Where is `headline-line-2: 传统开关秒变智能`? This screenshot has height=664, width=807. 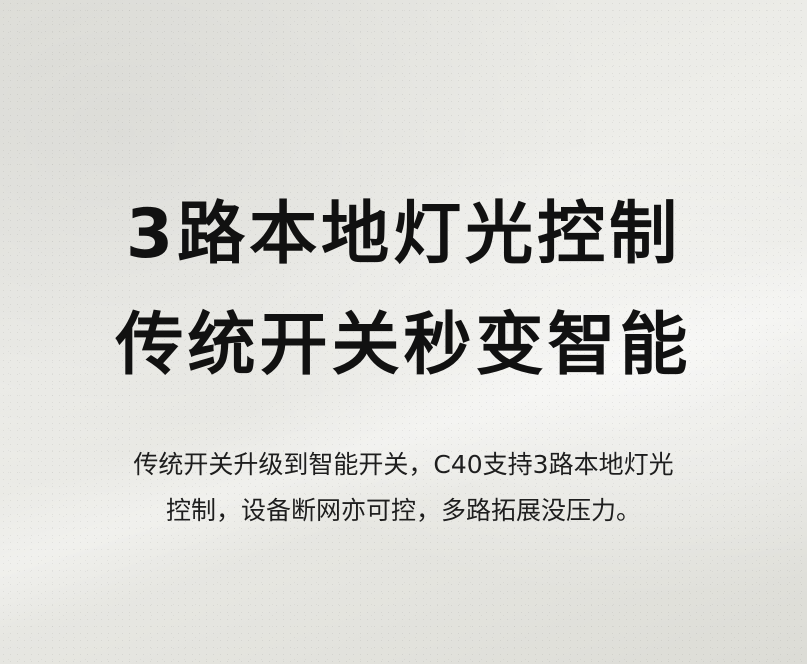 headline-line-2: 传统开关秒变智能 is located at coordinates (403, 345).